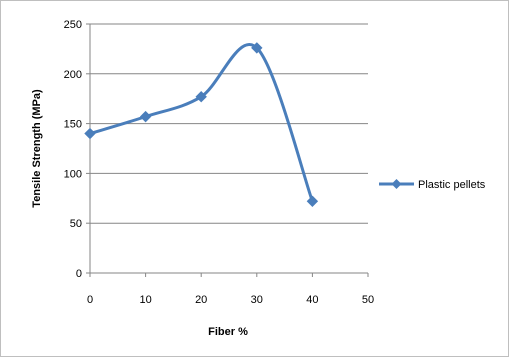 This screenshot has height=357, width=509. I want to click on x-tick-labels: 0 10 20 30 40 50, so click(230, 300).